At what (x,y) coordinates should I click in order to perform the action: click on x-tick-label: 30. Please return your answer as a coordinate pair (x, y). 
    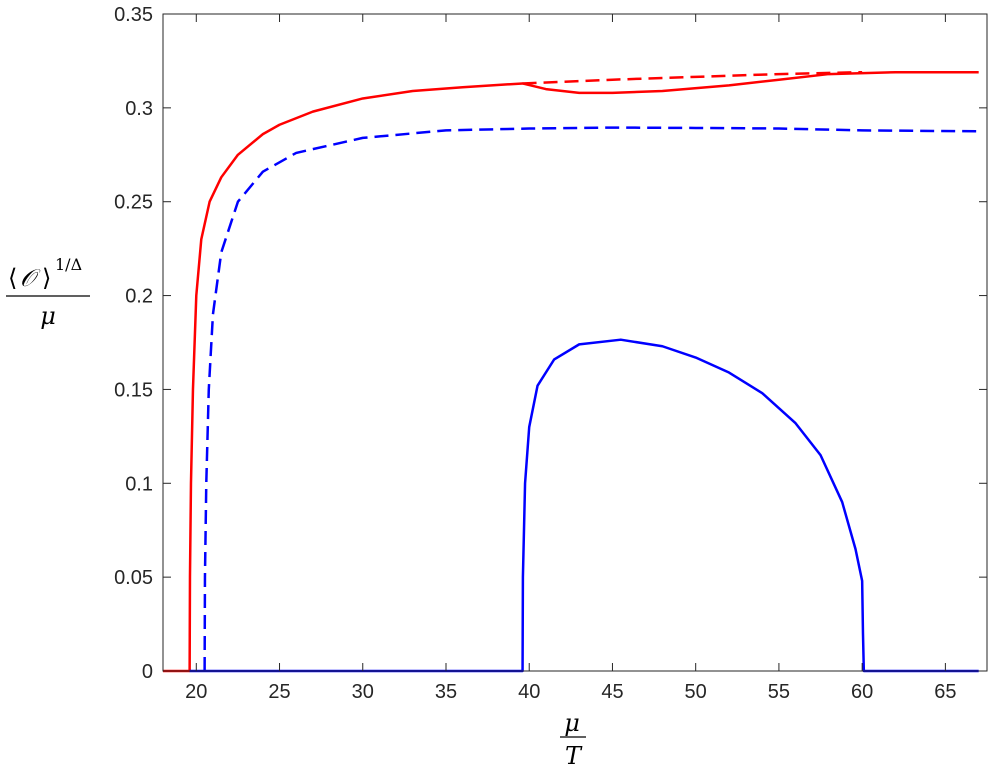
    Looking at the image, I should click on (363, 692).